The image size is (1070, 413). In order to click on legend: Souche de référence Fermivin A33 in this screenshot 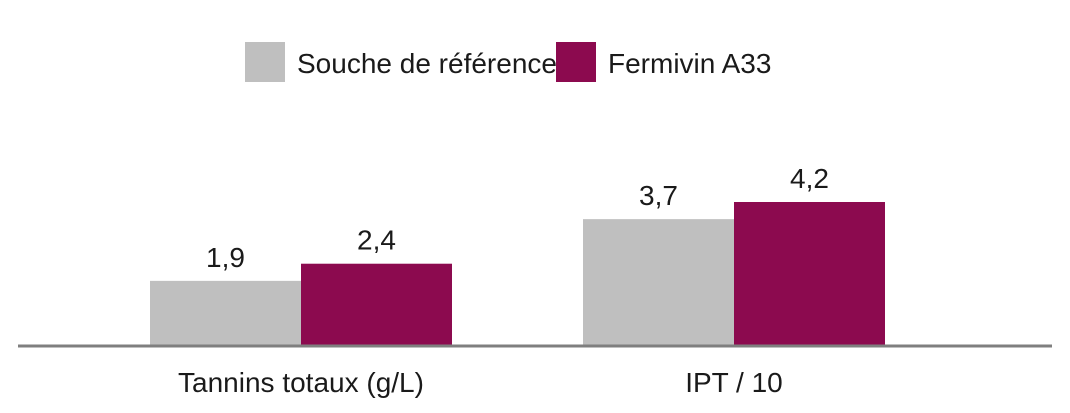, I will do `click(508, 62)`.